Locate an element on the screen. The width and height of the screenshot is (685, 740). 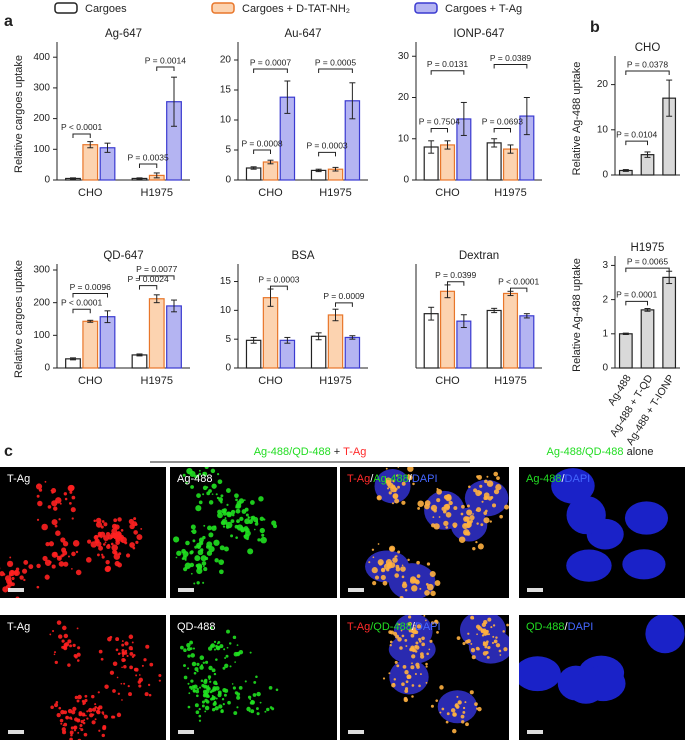
nucleus is located at coordinates (586, 515).